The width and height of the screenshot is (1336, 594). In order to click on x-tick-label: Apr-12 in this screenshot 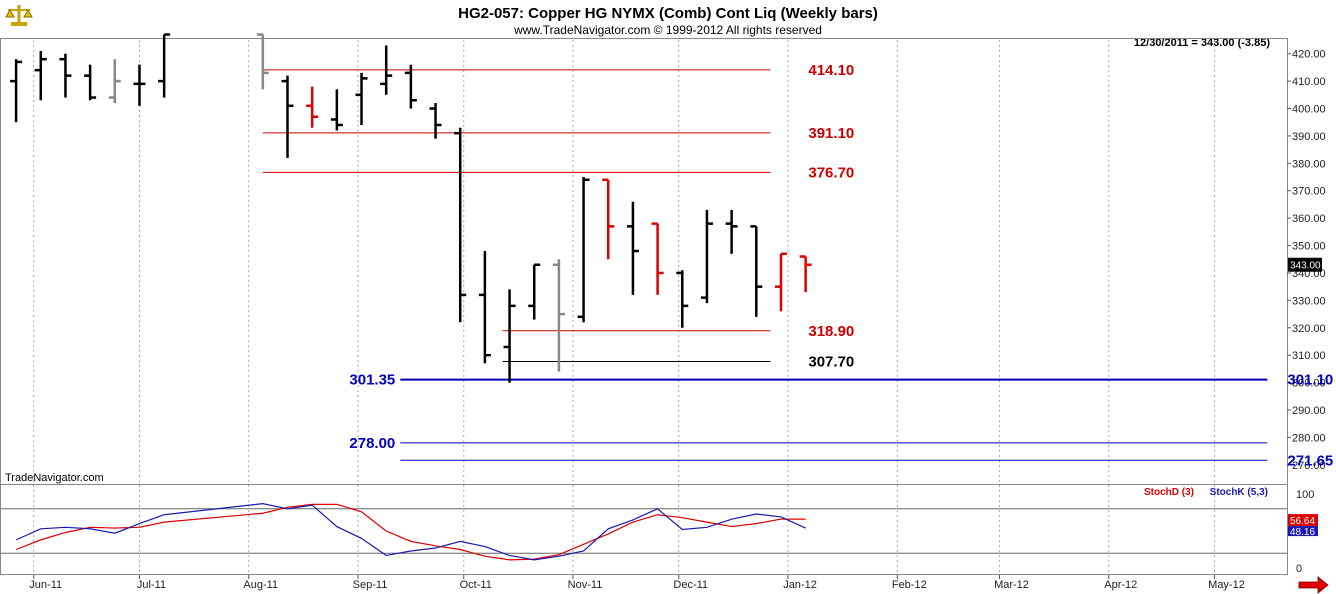, I will do `click(1120, 585)`.